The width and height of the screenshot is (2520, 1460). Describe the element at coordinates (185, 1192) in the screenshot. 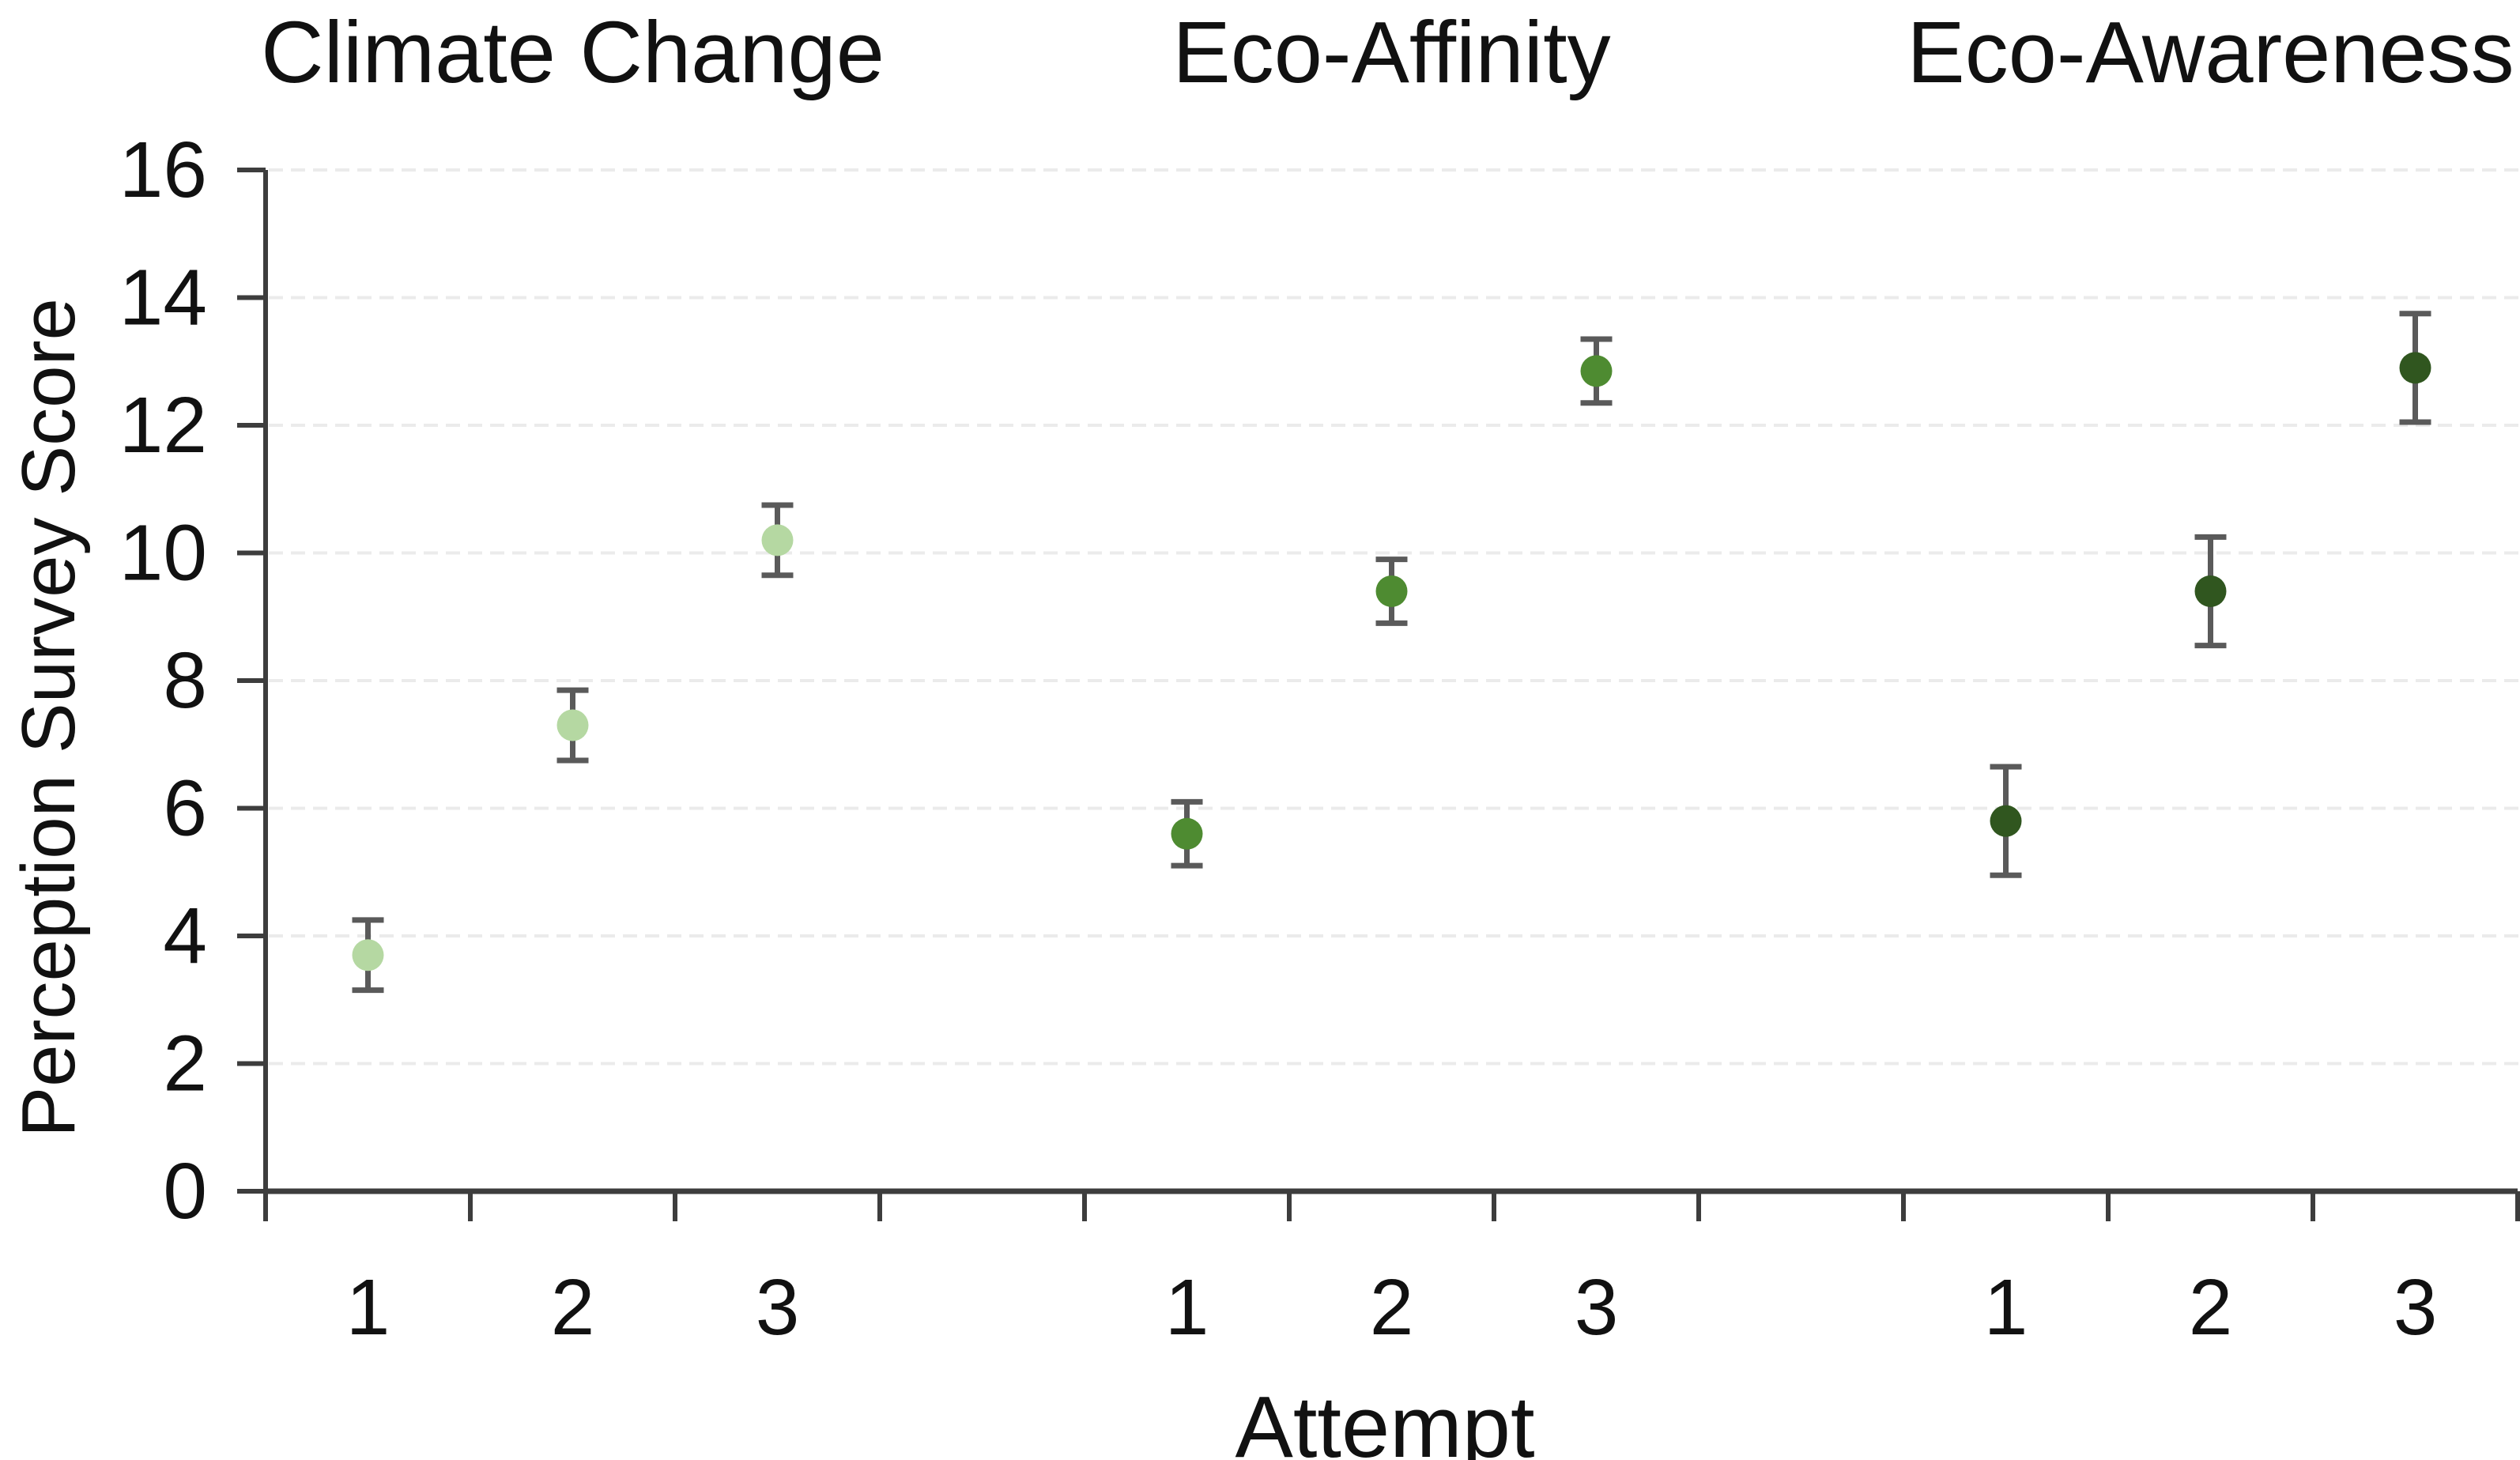

I see `y-tick-label: 0` at that location.